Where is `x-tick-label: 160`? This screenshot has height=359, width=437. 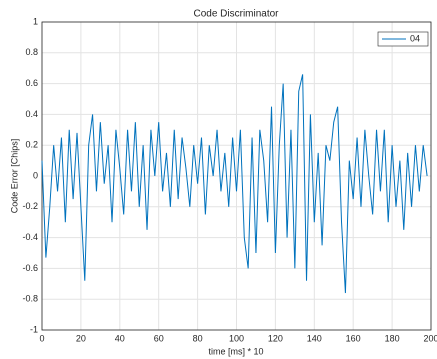
x-tick-label: 160 is located at coordinates (353, 338).